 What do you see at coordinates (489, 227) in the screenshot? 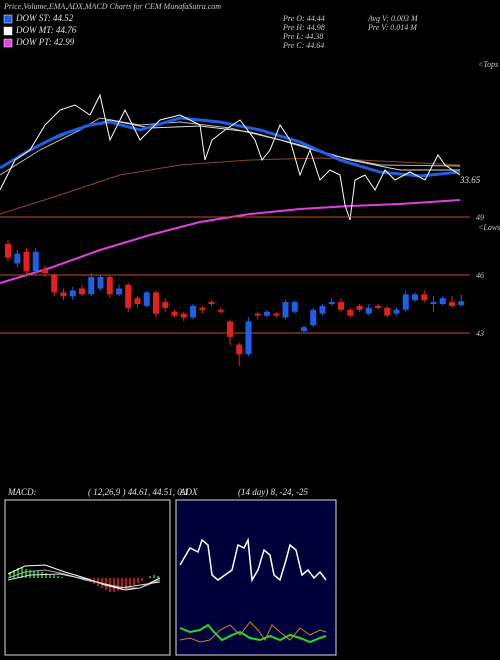
I see `lows-label: <Lows` at bounding box center [489, 227].